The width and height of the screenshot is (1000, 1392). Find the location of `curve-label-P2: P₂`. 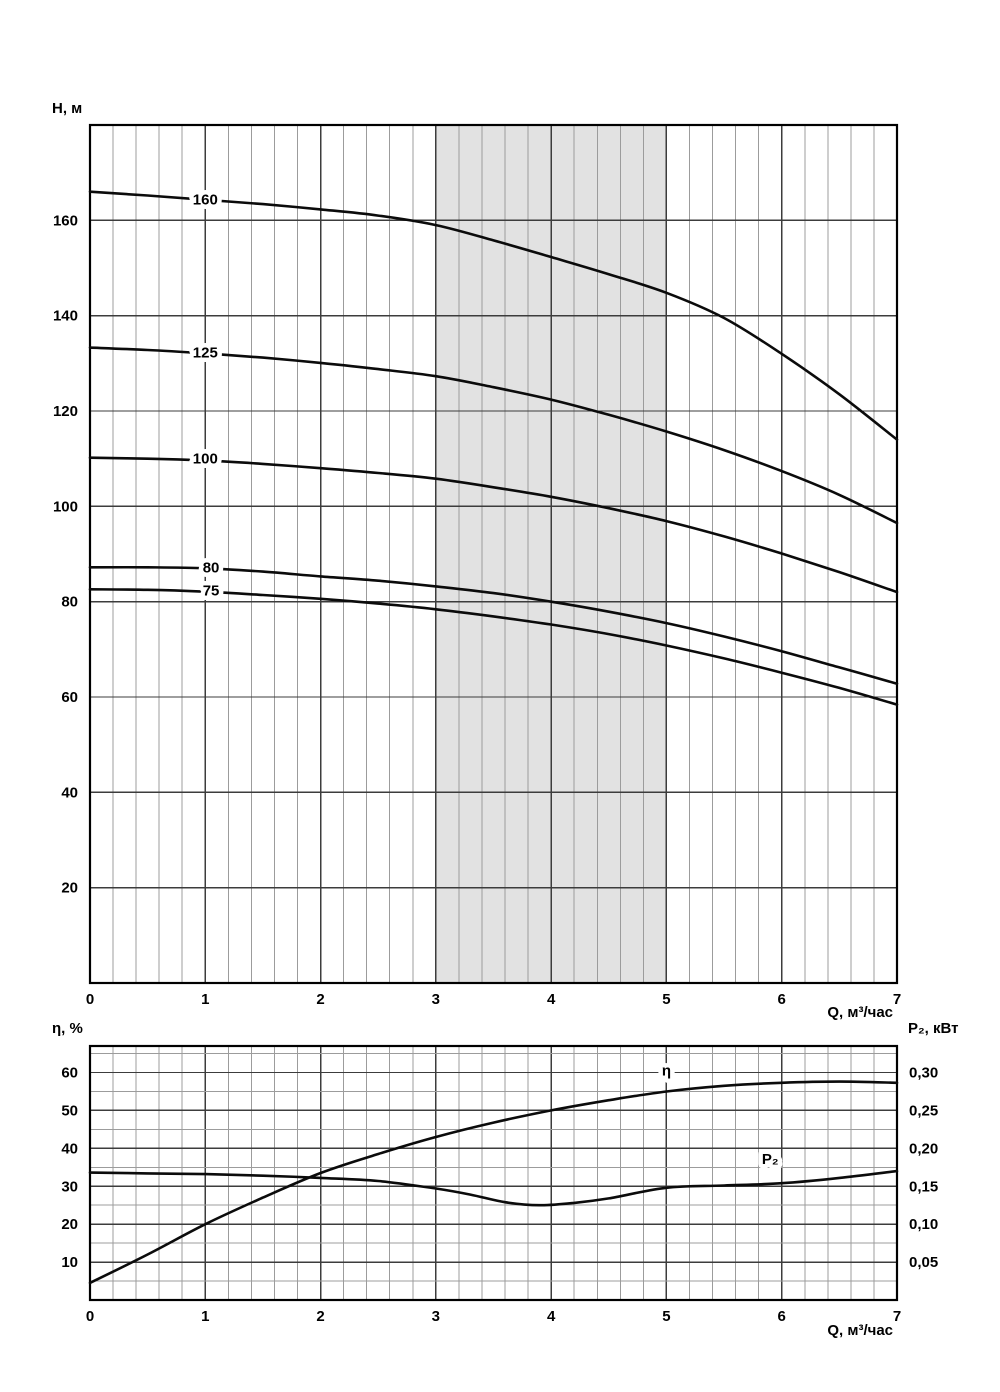

curve-label-P2: P₂ is located at coordinates (770, 1159).